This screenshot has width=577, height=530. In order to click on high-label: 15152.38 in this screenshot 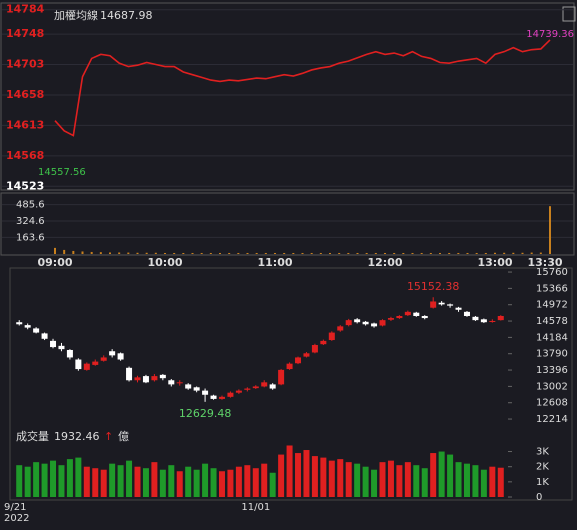, I will do `click(433, 286)`.